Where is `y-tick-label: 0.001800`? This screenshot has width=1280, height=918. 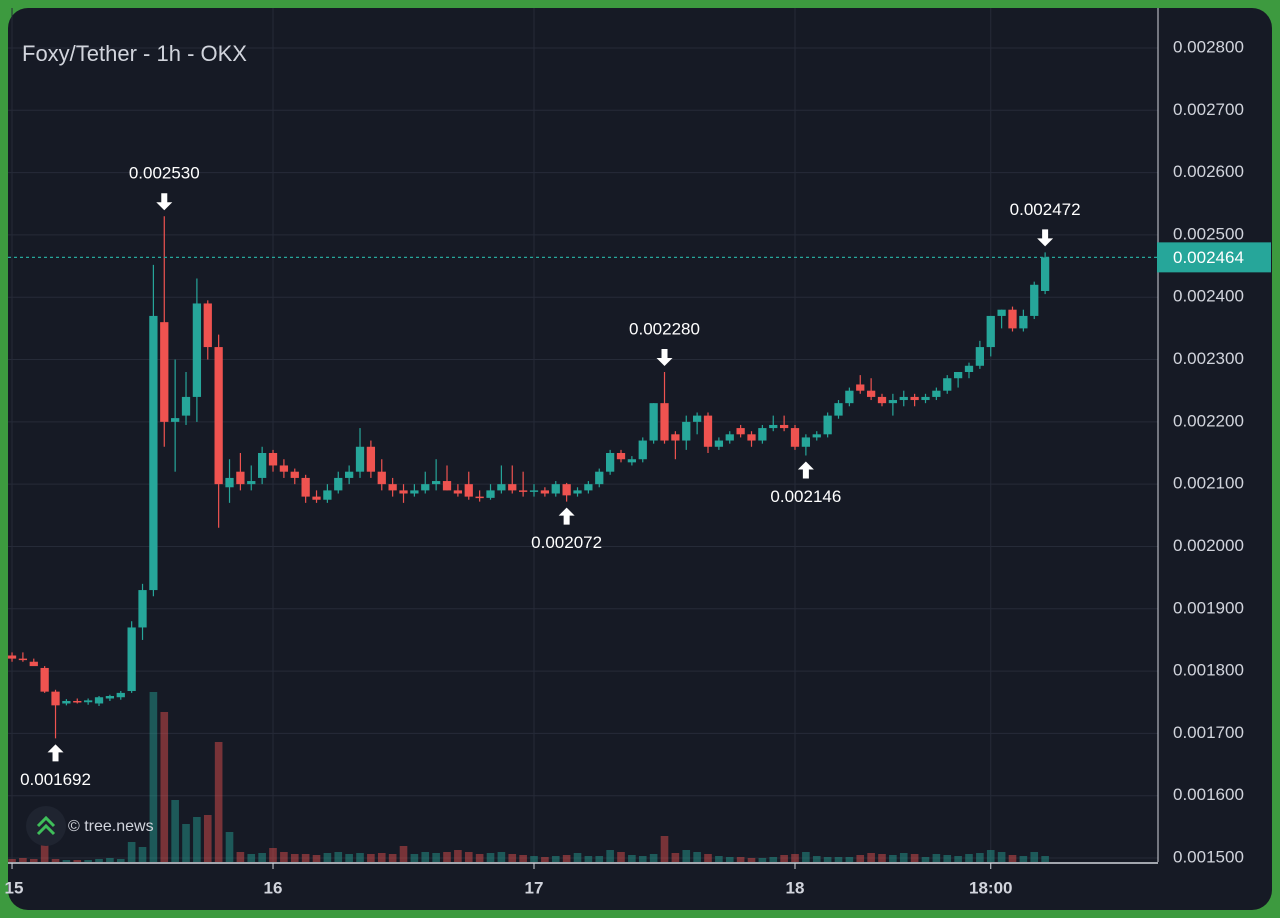
y-tick-label: 0.001800 is located at coordinates (1208, 670).